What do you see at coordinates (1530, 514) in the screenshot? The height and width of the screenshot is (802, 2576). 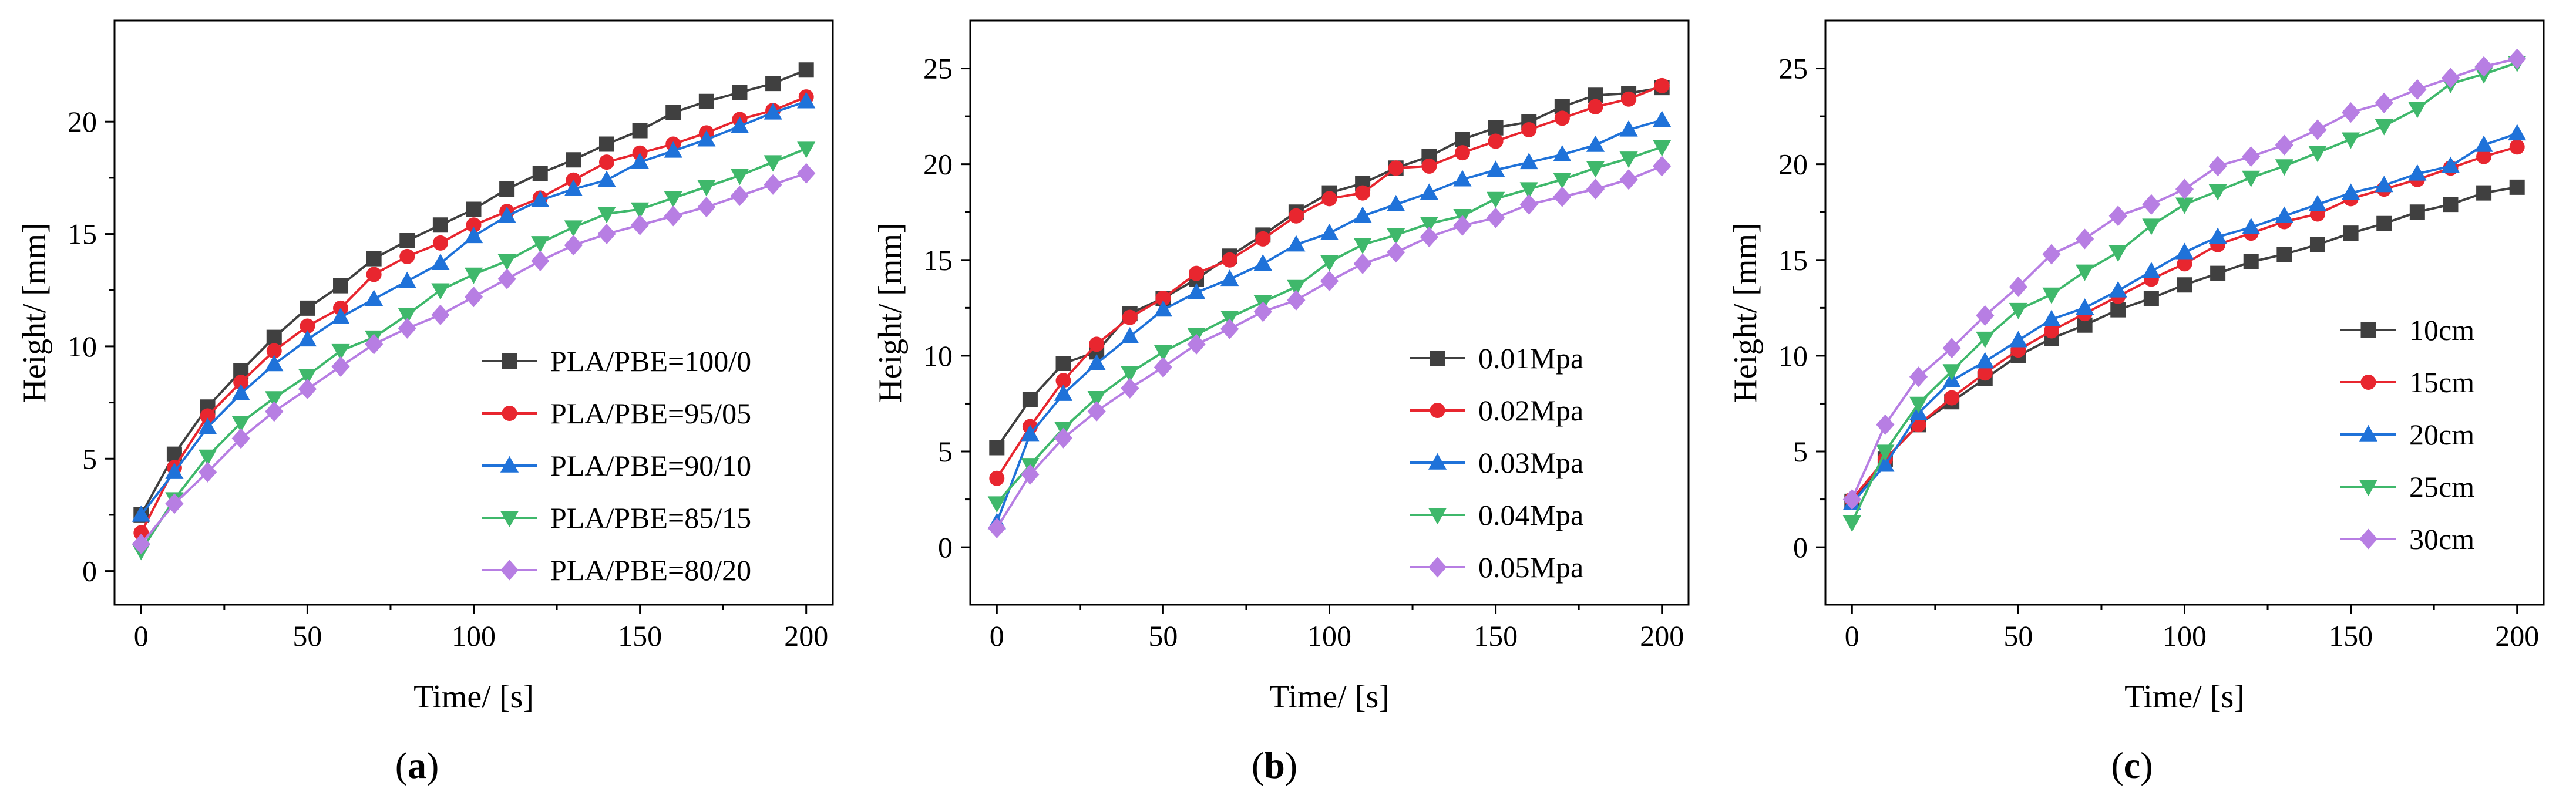 I see `legend-label: 0.04Mpa` at bounding box center [1530, 514].